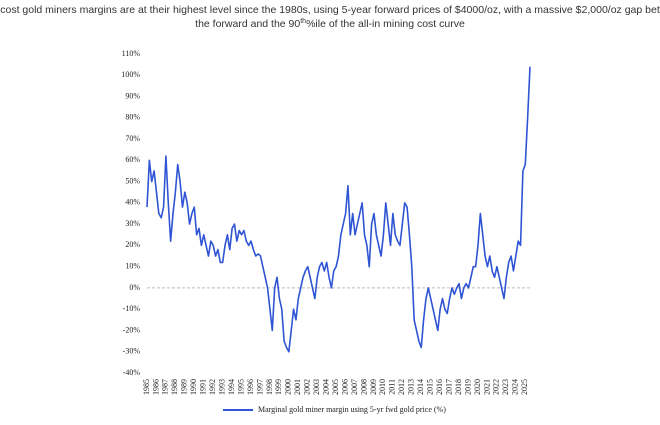 This screenshot has height=425, width=660. Describe the element at coordinates (132, 223) in the screenshot. I see `y-tick-label: 30%` at that location.